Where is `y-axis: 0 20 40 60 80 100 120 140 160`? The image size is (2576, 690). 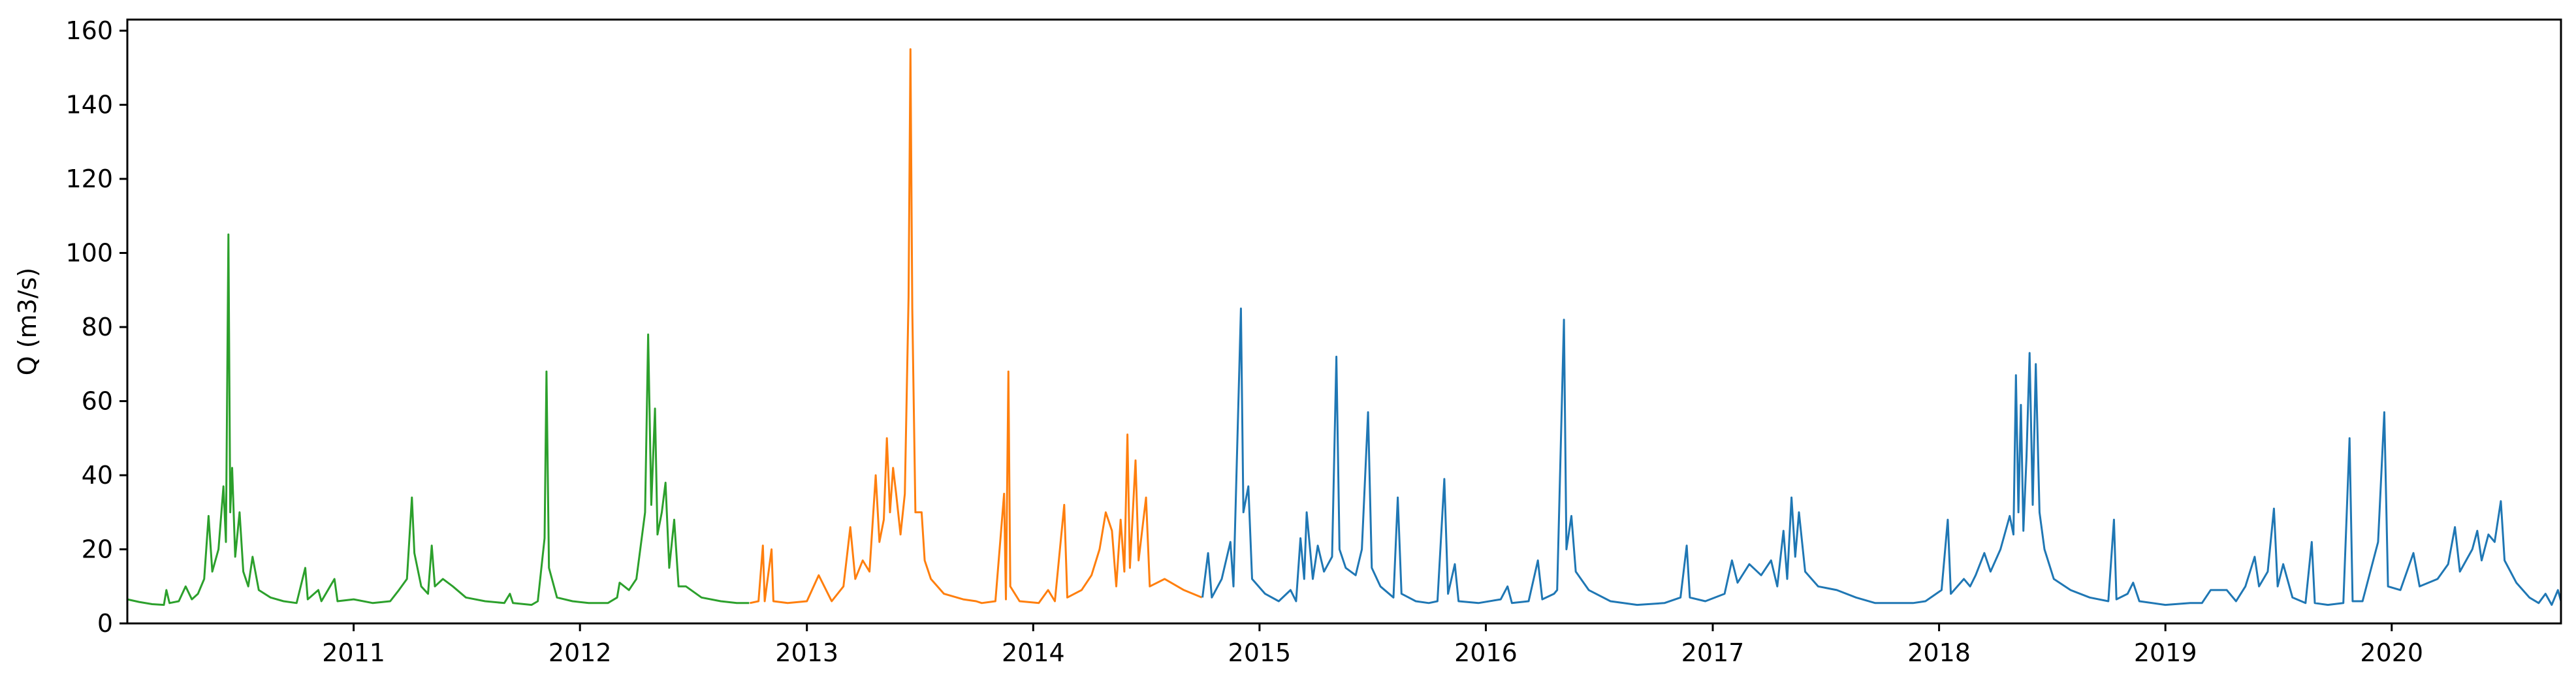 y-axis: 0 20 40 60 80 100 120 140 160 is located at coordinates (96, 327).